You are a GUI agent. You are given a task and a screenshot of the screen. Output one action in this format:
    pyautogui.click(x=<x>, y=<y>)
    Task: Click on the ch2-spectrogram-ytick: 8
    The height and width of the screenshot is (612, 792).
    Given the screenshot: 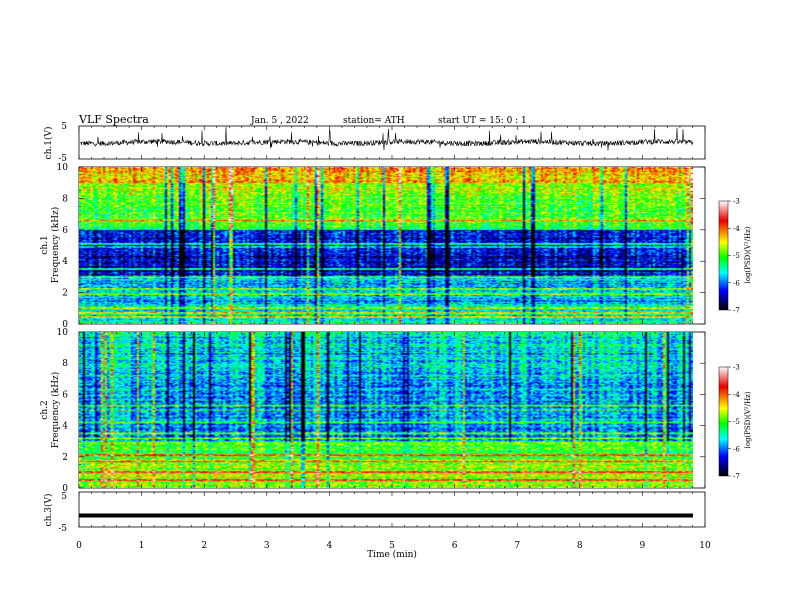 What is the action you would take?
    pyautogui.click(x=65, y=364)
    